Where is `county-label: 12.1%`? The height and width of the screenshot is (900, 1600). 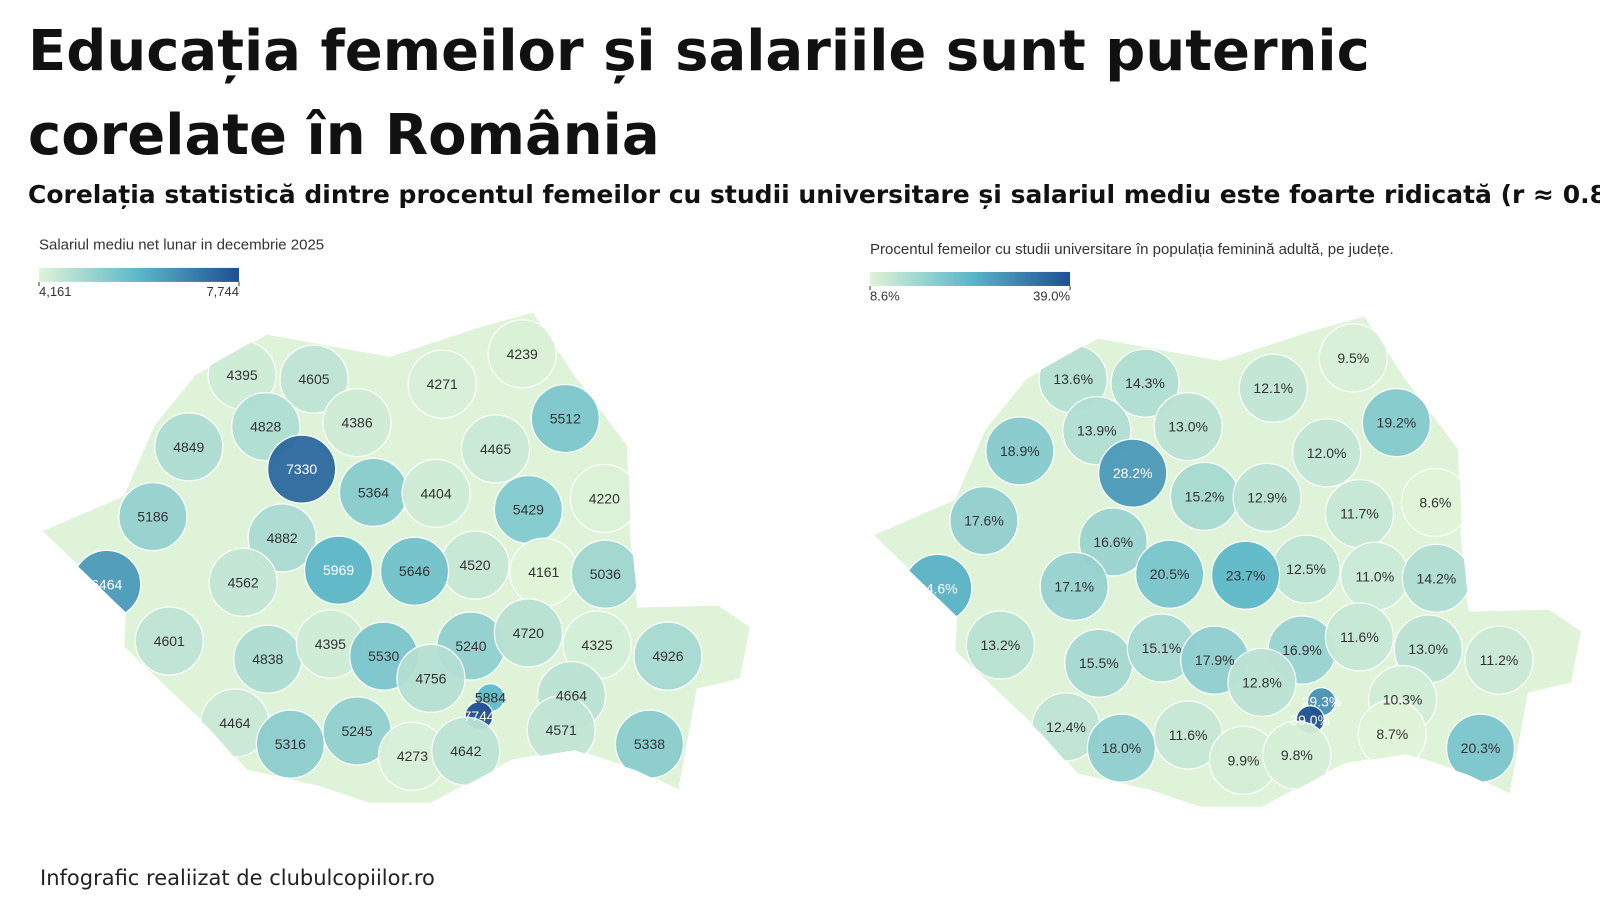 county-label: 12.1% is located at coordinates (1273, 388).